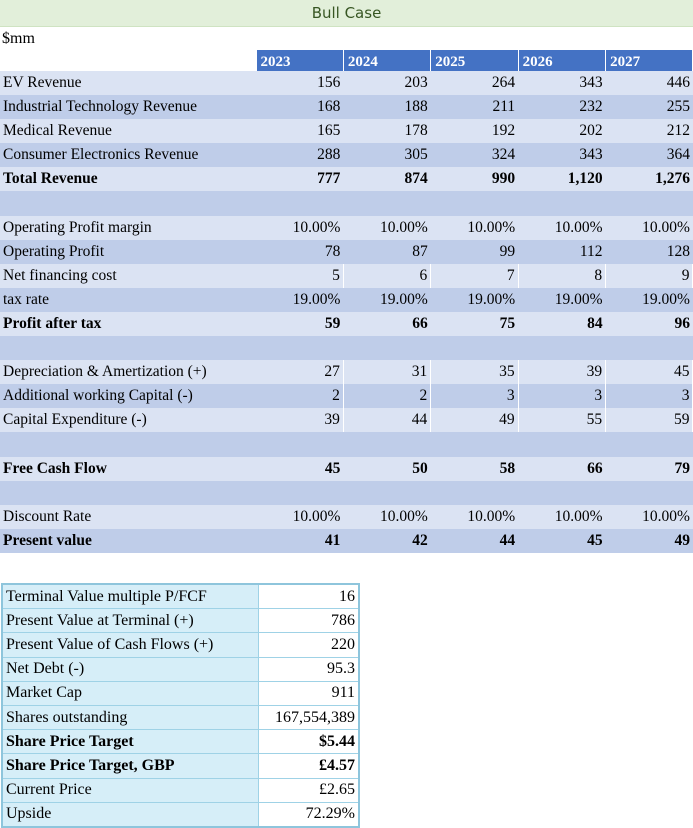 This screenshot has width=693, height=828. Describe the element at coordinates (562, 275) in the screenshot. I see `value-cell: 8` at that location.